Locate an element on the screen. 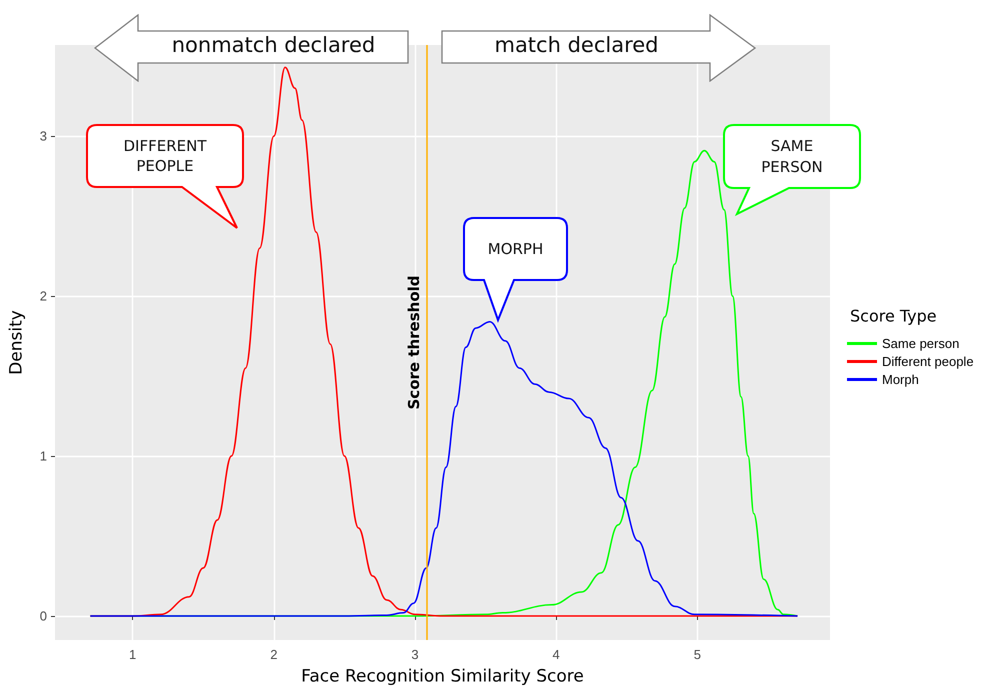 This screenshot has height=698, width=993. annotation: MORPH is located at coordinates (515, 249).